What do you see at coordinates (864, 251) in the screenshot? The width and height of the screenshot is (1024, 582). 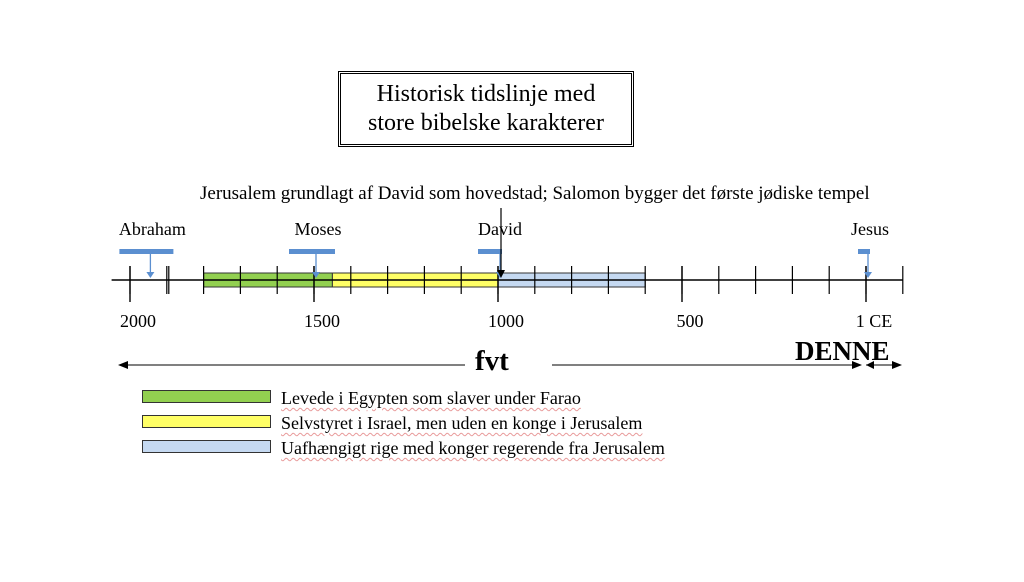 I see `marker-bar-jesus` at bounding box center [864, 251].